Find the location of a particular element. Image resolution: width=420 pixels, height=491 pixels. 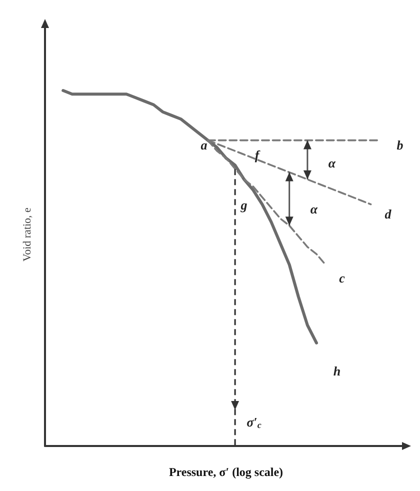

annotation: a is located at coordinates (204, 145).